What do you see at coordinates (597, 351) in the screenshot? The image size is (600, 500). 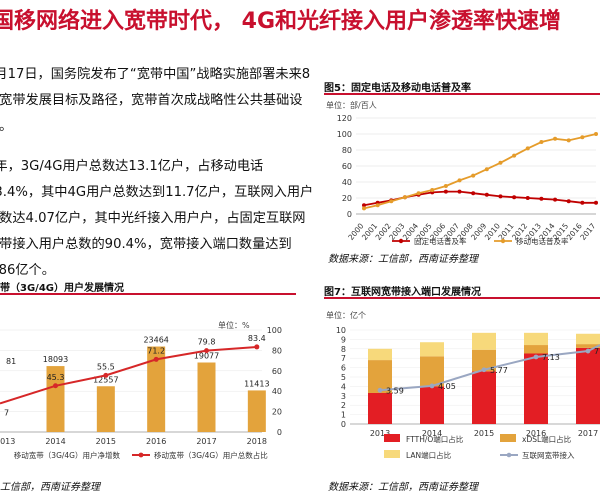 I see `fig7-total-value-label: 7.76` at bounding box center [597, 351].